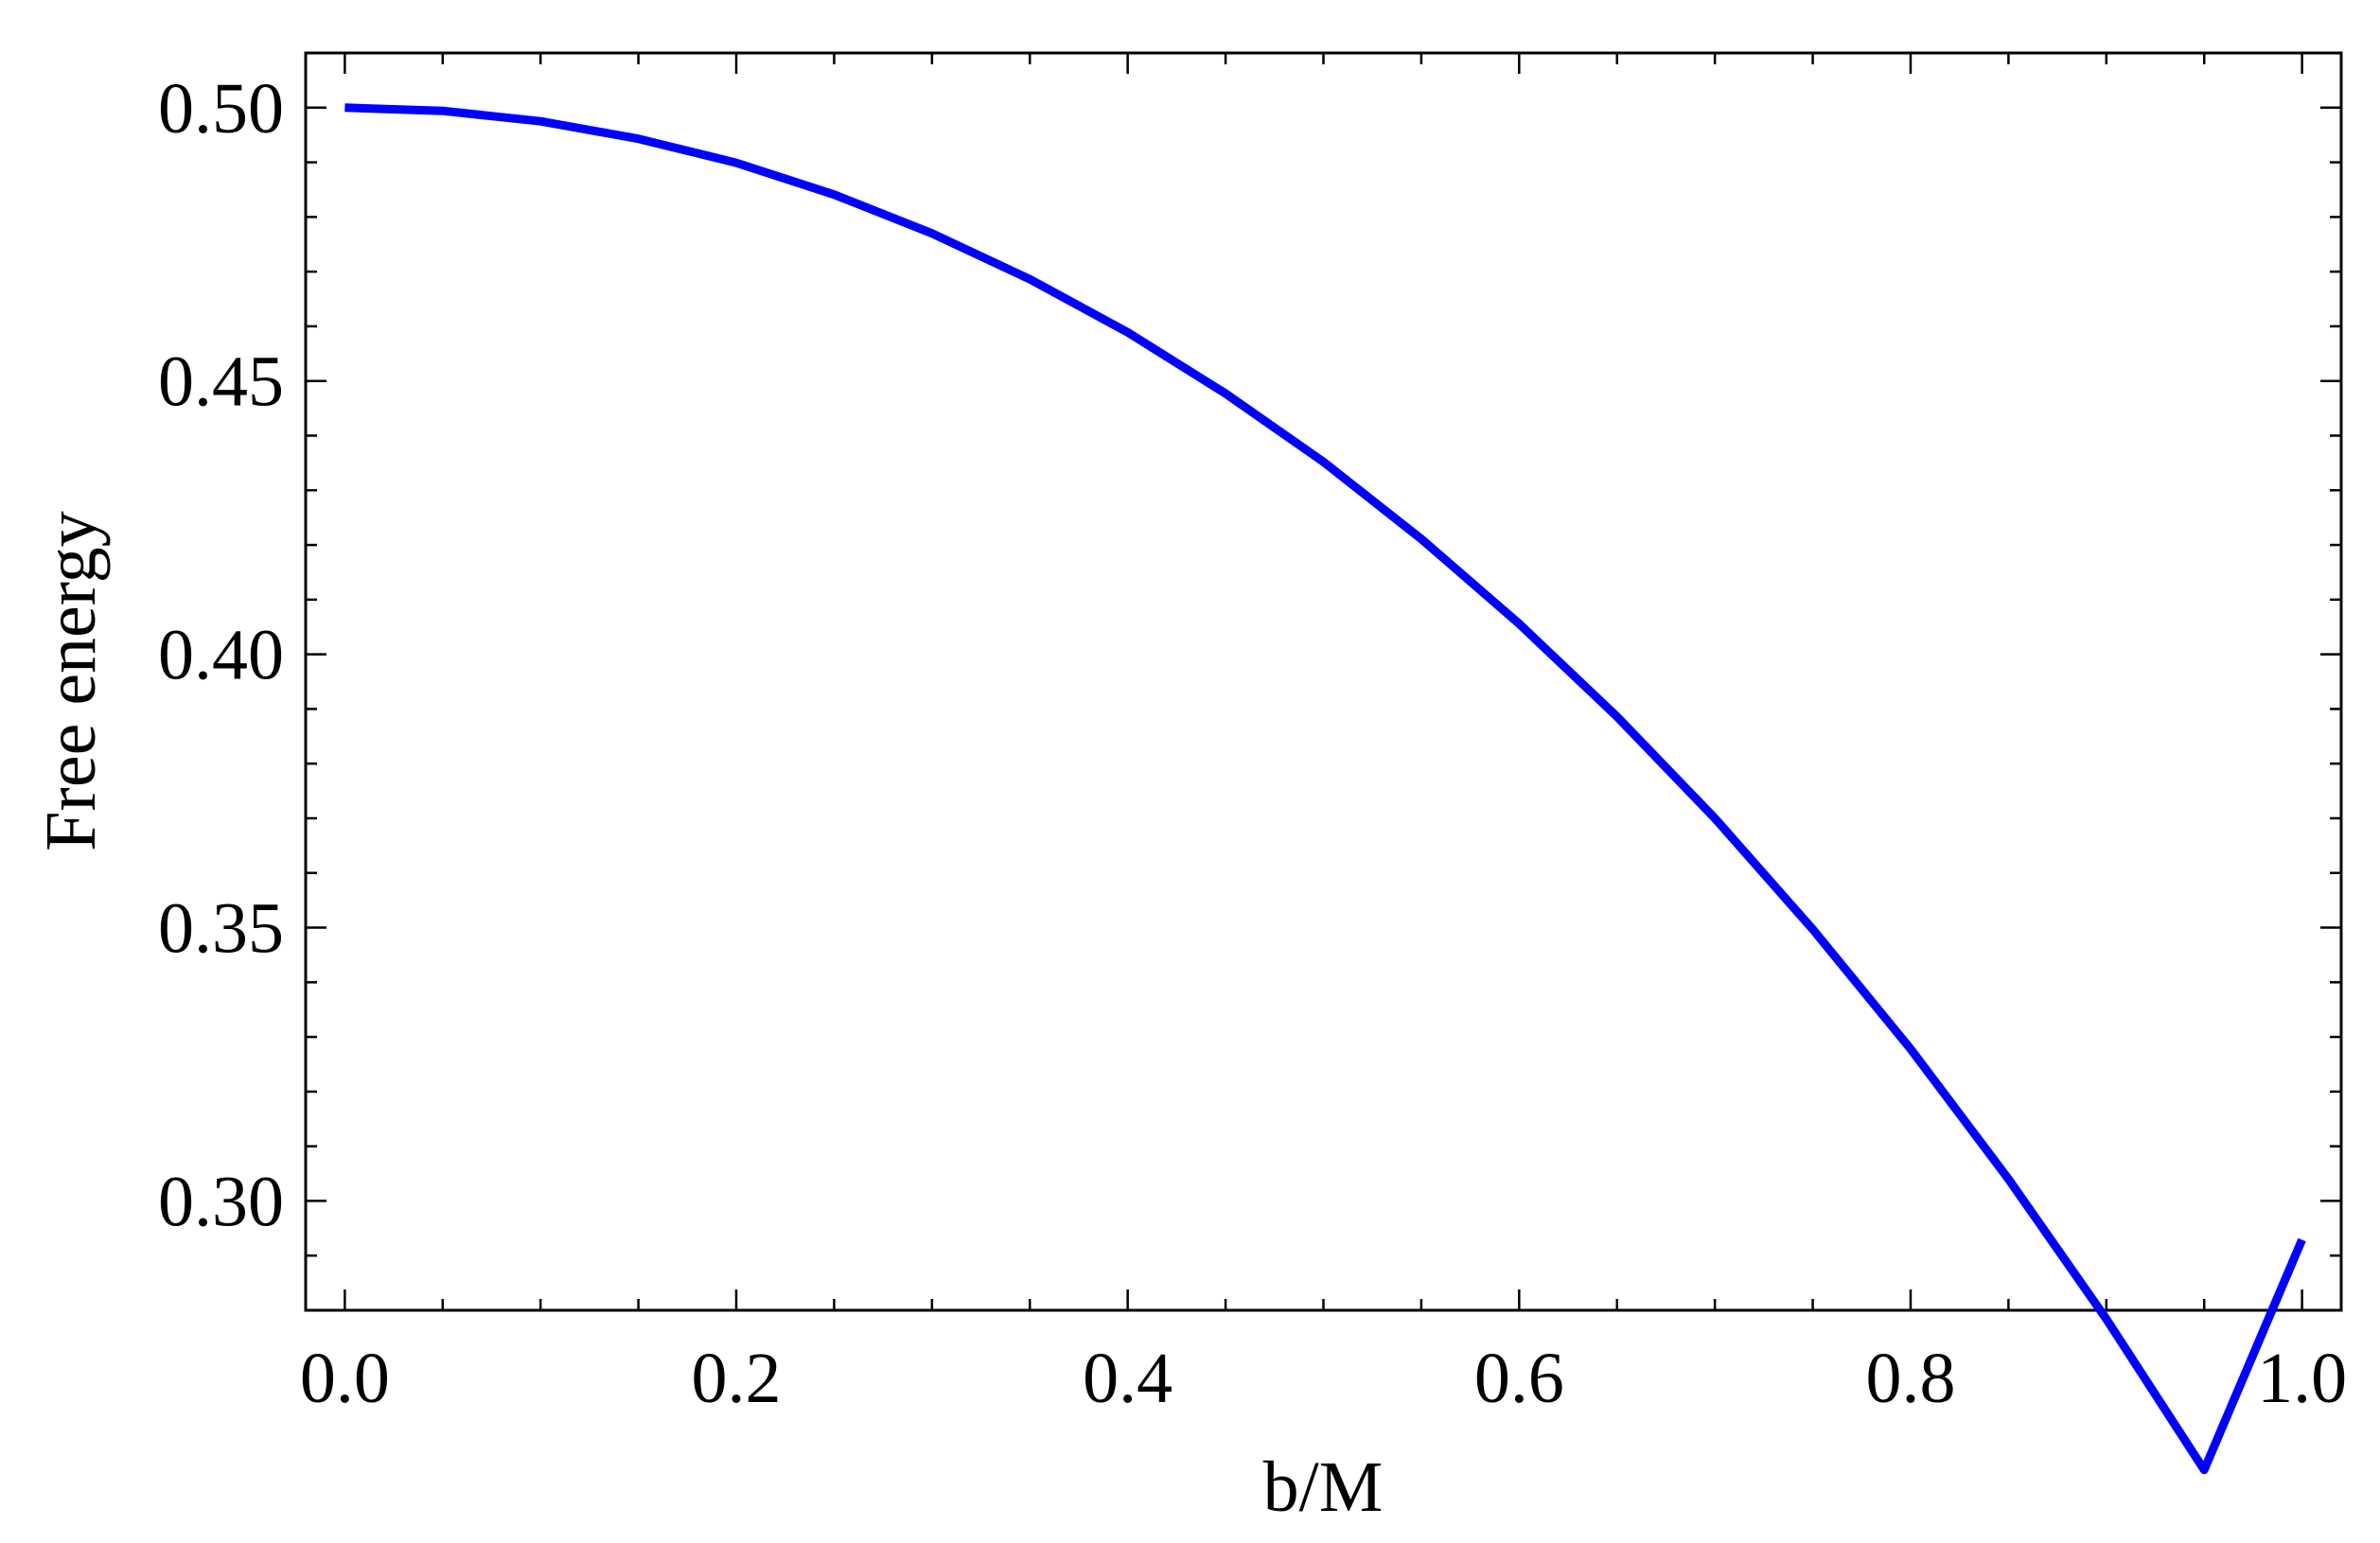  Describe the element at coordinates (1910, 1378) in the screenshot. I see `x-tick-label: 0.8` at that location.